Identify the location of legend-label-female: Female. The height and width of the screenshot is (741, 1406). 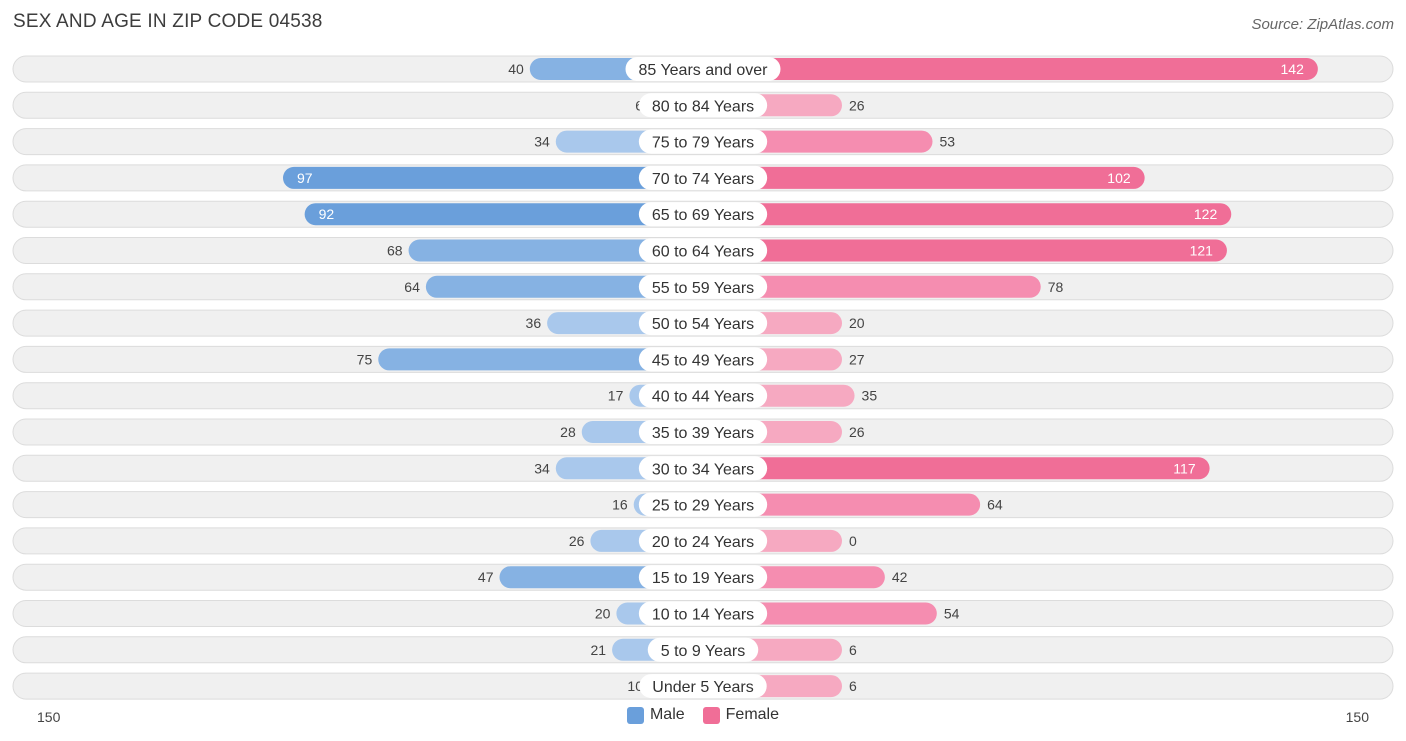
(752, 714).